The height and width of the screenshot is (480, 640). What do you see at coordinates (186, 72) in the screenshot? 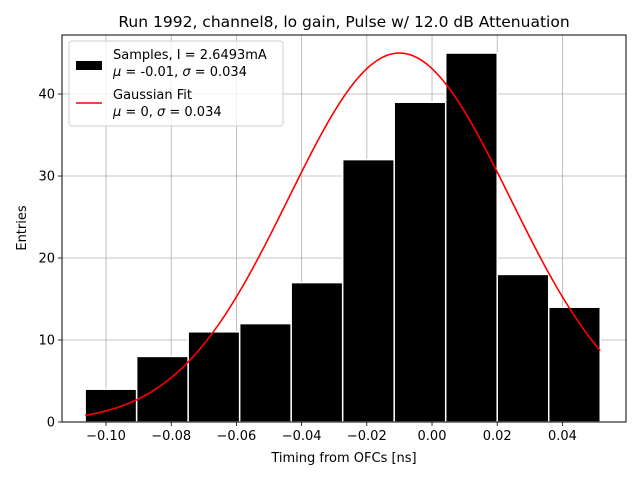
I see `legend-samples-sigma: σ` at bounding box center [186, 72].